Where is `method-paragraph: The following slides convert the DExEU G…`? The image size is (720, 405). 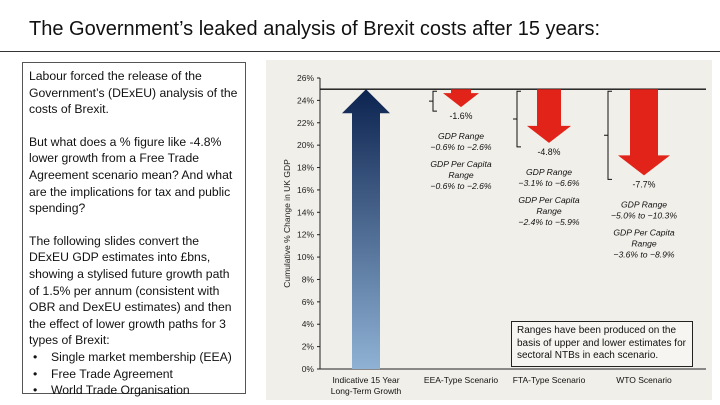 method-paragraph: The following slides convert the DExEU G… is located at coordinates (130, 290).